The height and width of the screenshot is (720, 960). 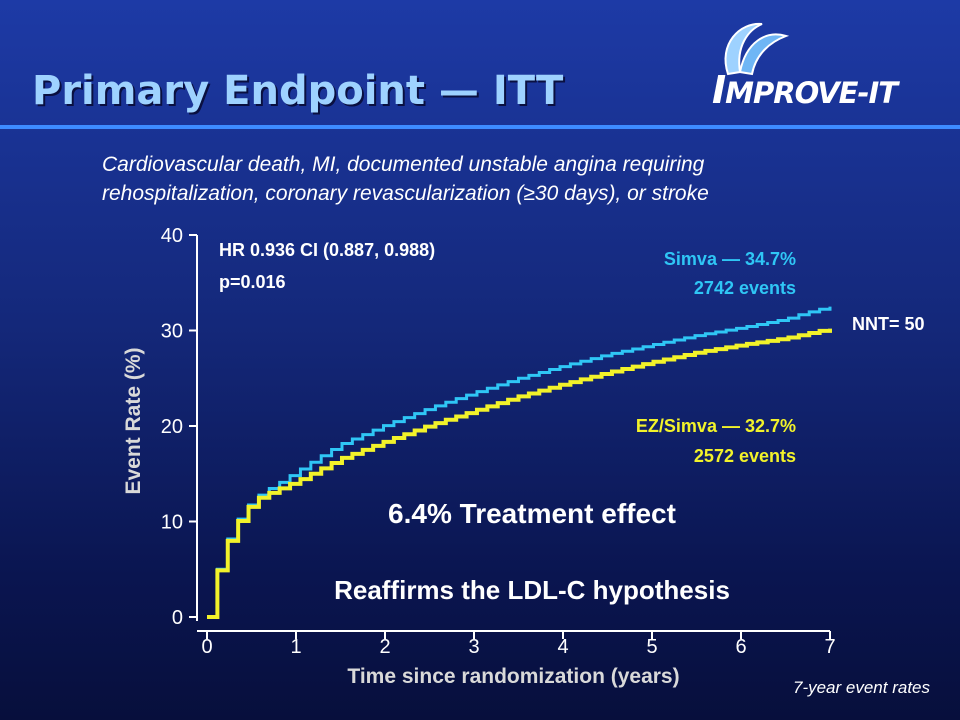 I want to click on simva-events-label: 2742 events, so click(x=745, y=288).